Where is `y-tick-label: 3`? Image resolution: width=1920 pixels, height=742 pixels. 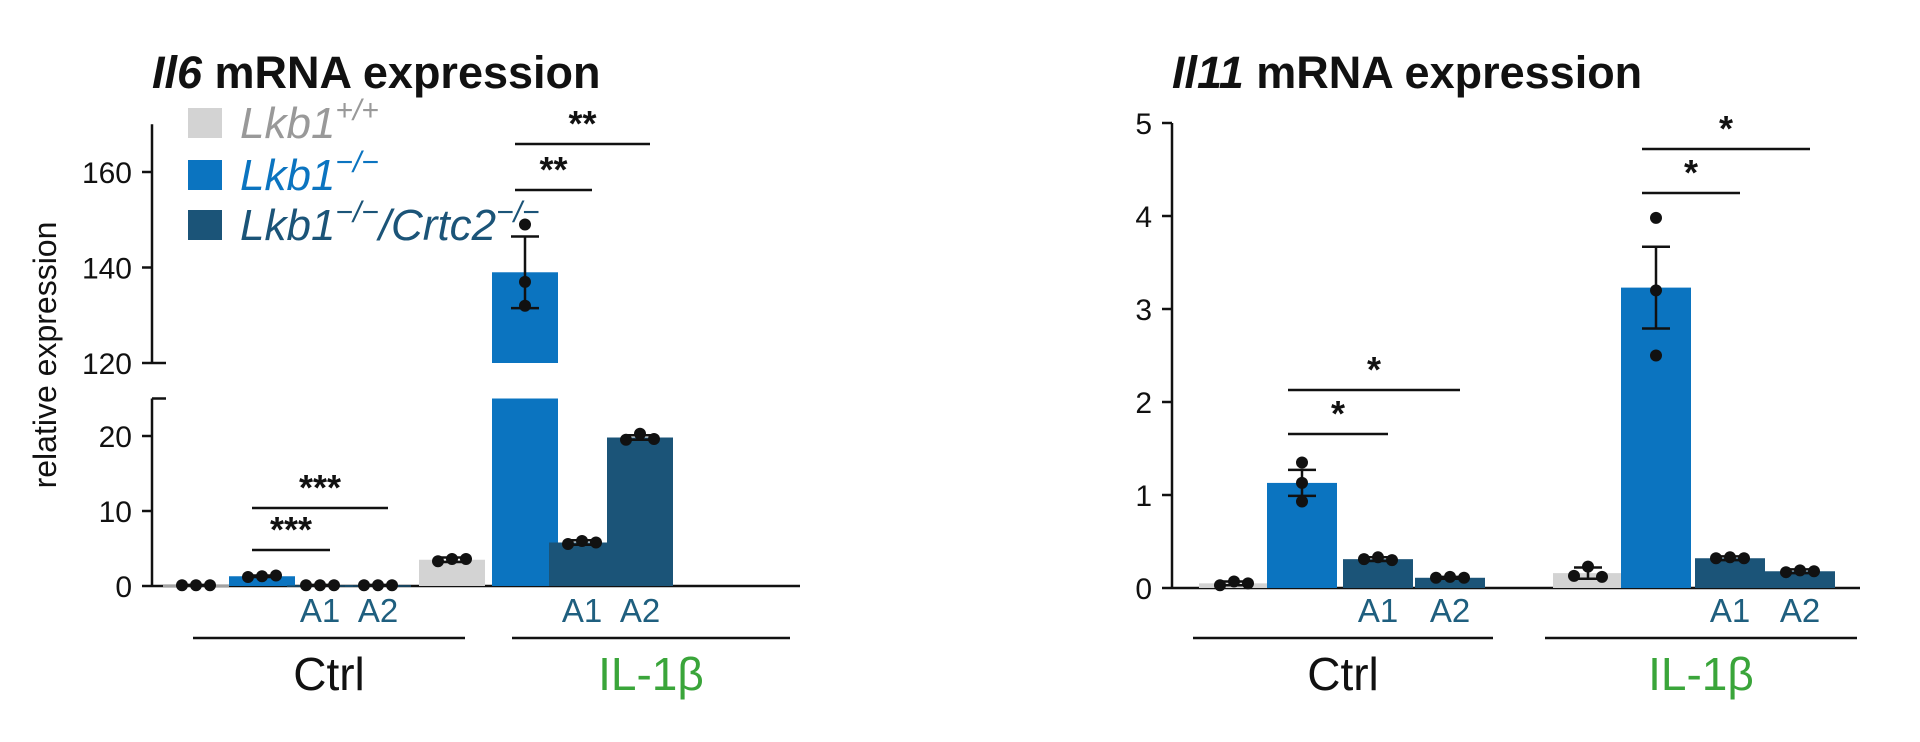
y-tick-label: 3 is located at coordinates (1143, 310).